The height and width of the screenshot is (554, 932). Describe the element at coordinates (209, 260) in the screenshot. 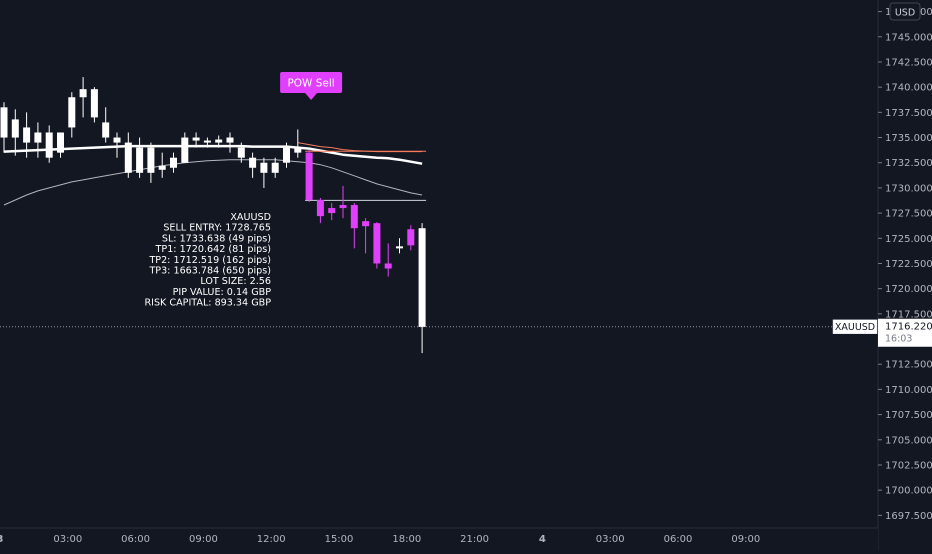

I see `trade-info-line: TP2: 1712.519 (162 pips)` at that location.